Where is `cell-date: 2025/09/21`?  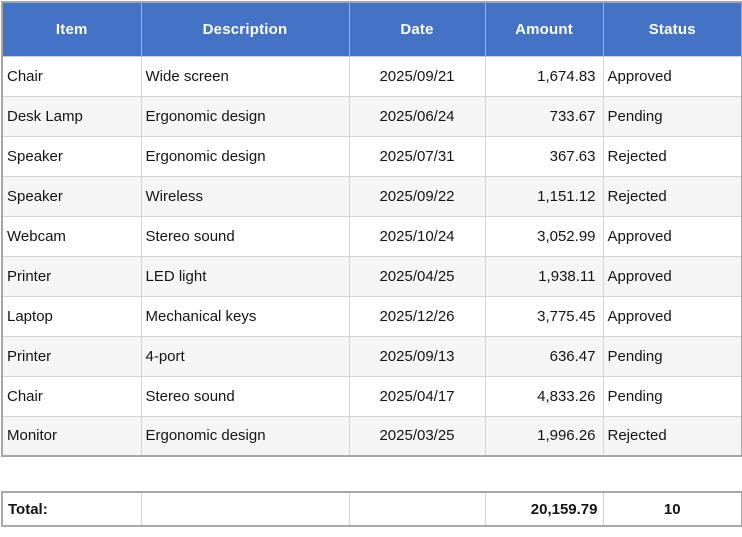 cell-date: 2025/09/21 is located at coordinates (417, 76).